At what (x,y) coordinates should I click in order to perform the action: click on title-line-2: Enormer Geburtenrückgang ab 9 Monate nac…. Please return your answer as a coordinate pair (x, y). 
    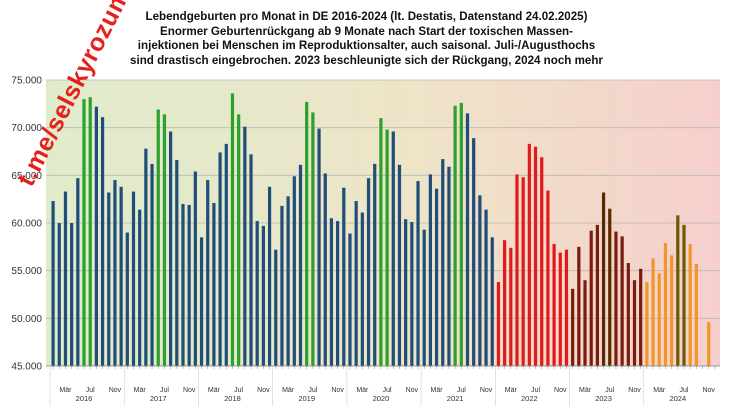
    Looking at the image, I should click on (366, 31).